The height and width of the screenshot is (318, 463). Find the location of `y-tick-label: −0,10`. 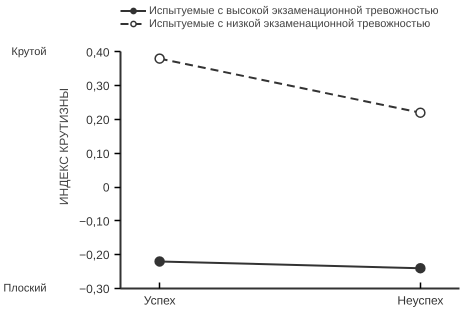

y-tick-label: −0,10 is located at coordinates (94, 221).